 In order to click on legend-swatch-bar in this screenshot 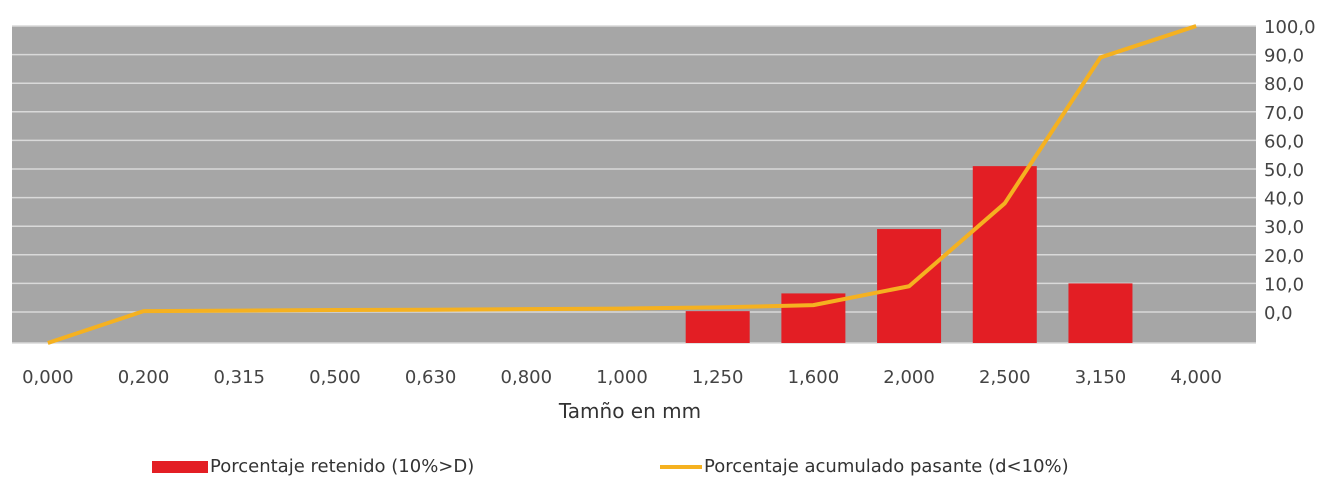, I will do `click(180, 467)`.